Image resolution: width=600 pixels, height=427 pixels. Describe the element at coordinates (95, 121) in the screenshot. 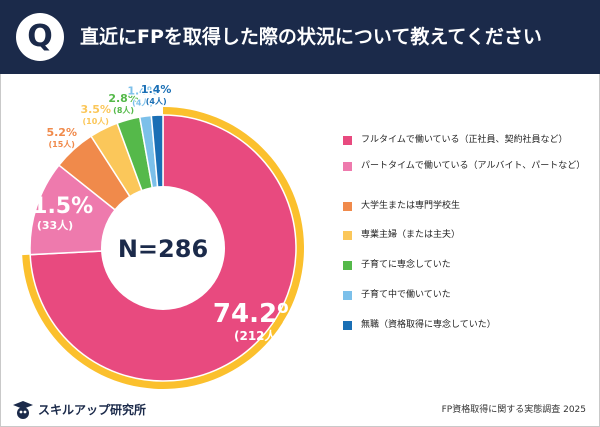

I see `slice-count-label-4: (10人)` at that location.